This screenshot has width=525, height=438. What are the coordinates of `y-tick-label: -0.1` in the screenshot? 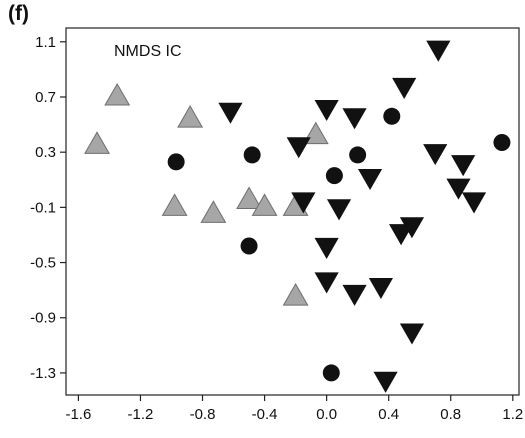 It's located at (43, 207).